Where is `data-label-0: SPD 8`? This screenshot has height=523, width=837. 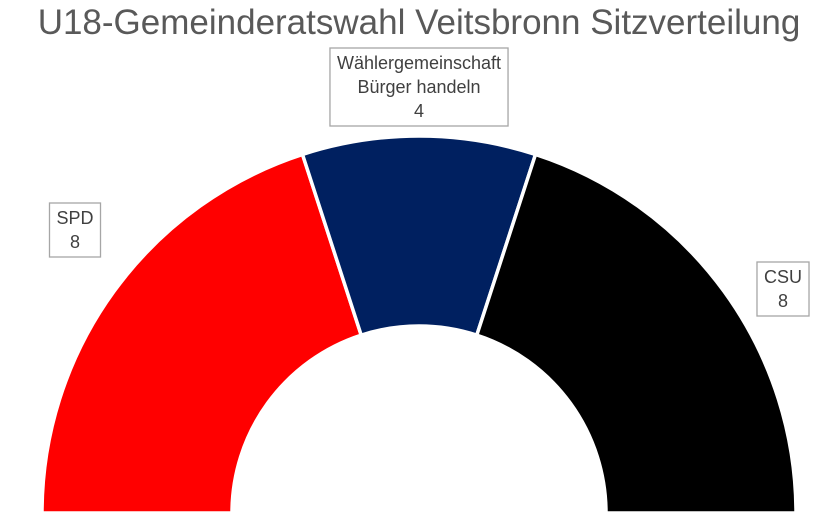
data-label-0: SPD 8 is located at coordinates (75, 230).